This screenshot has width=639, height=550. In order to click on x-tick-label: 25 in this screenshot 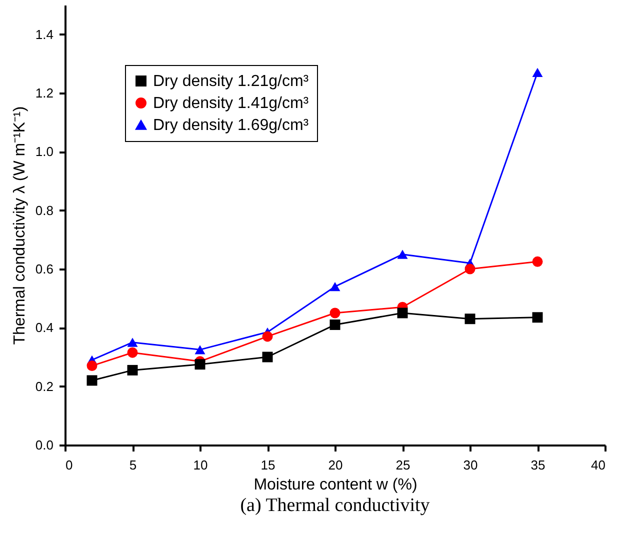, I will do `click(403, 465)`.